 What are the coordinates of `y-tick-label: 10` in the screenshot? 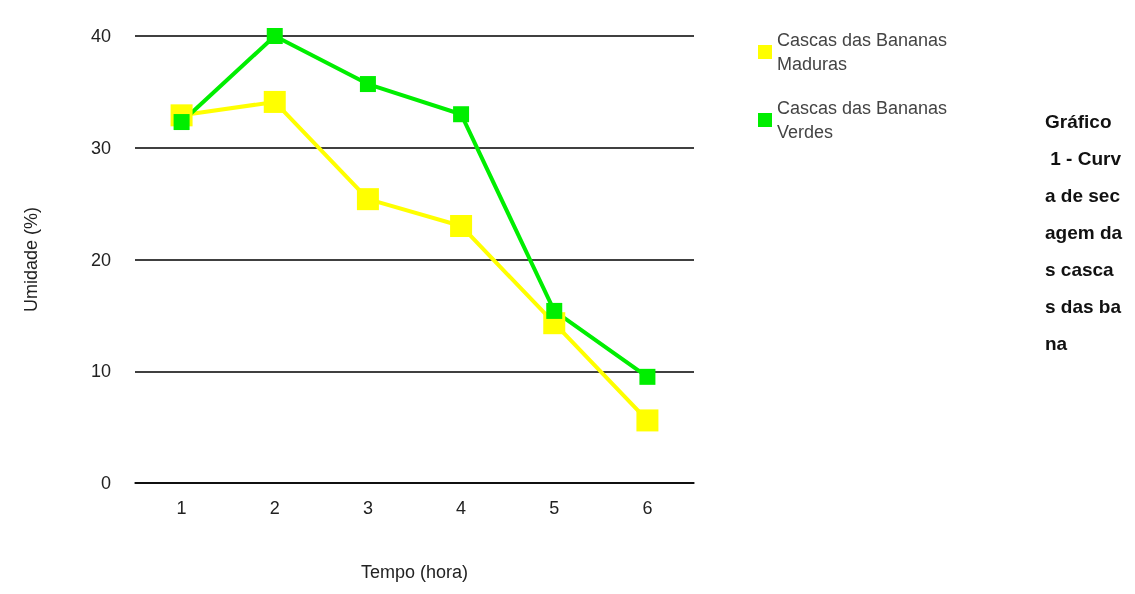 It's located at (100, 371).